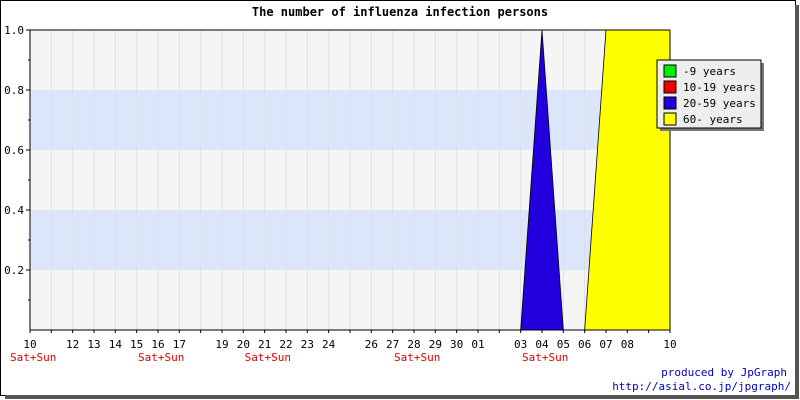  I want to click on x-tick-label: 28, so click(413, 344).